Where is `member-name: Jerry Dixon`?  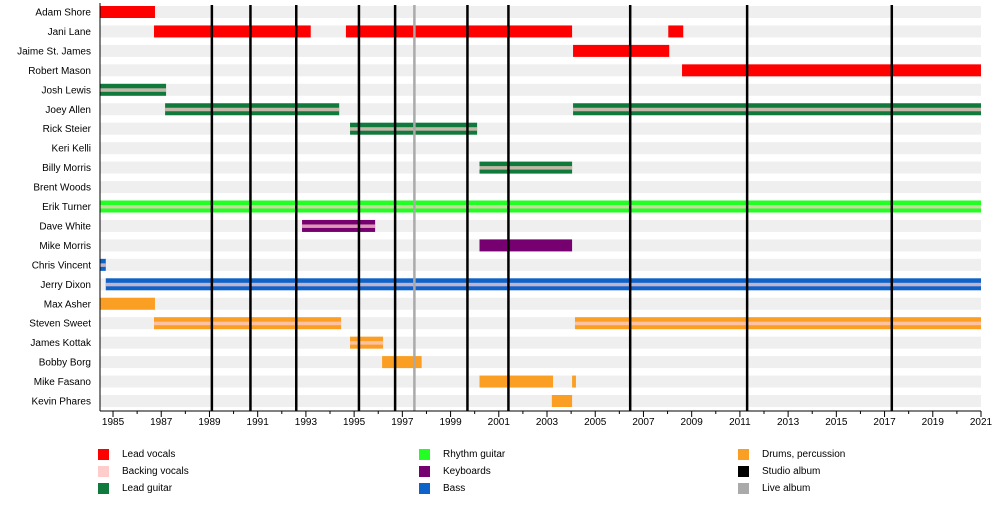 member-name: Jerry Dixon is located at coordinates (65, 285).